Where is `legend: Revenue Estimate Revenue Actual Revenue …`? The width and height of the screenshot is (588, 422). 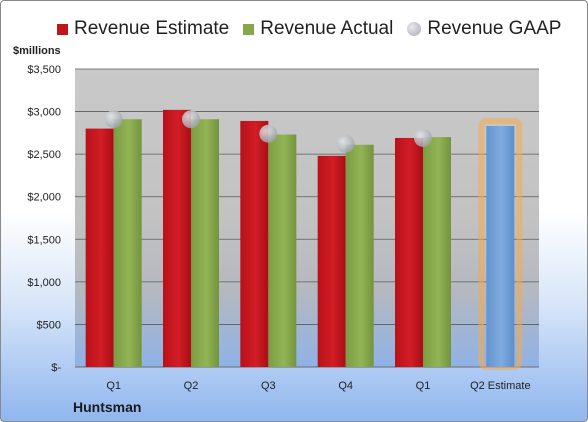 legend: Revenue Estimate Revenue Actual Revenue … is located at coordinates (309, 29).